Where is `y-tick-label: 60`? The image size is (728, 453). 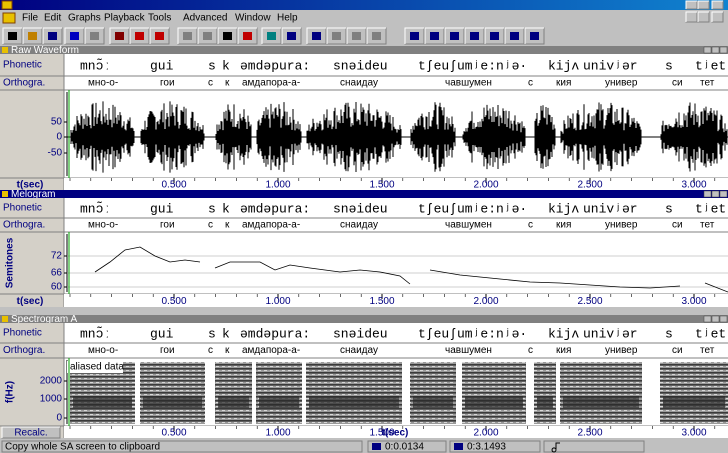 y-tick-label: 60 is located at coordinates (57, 287).